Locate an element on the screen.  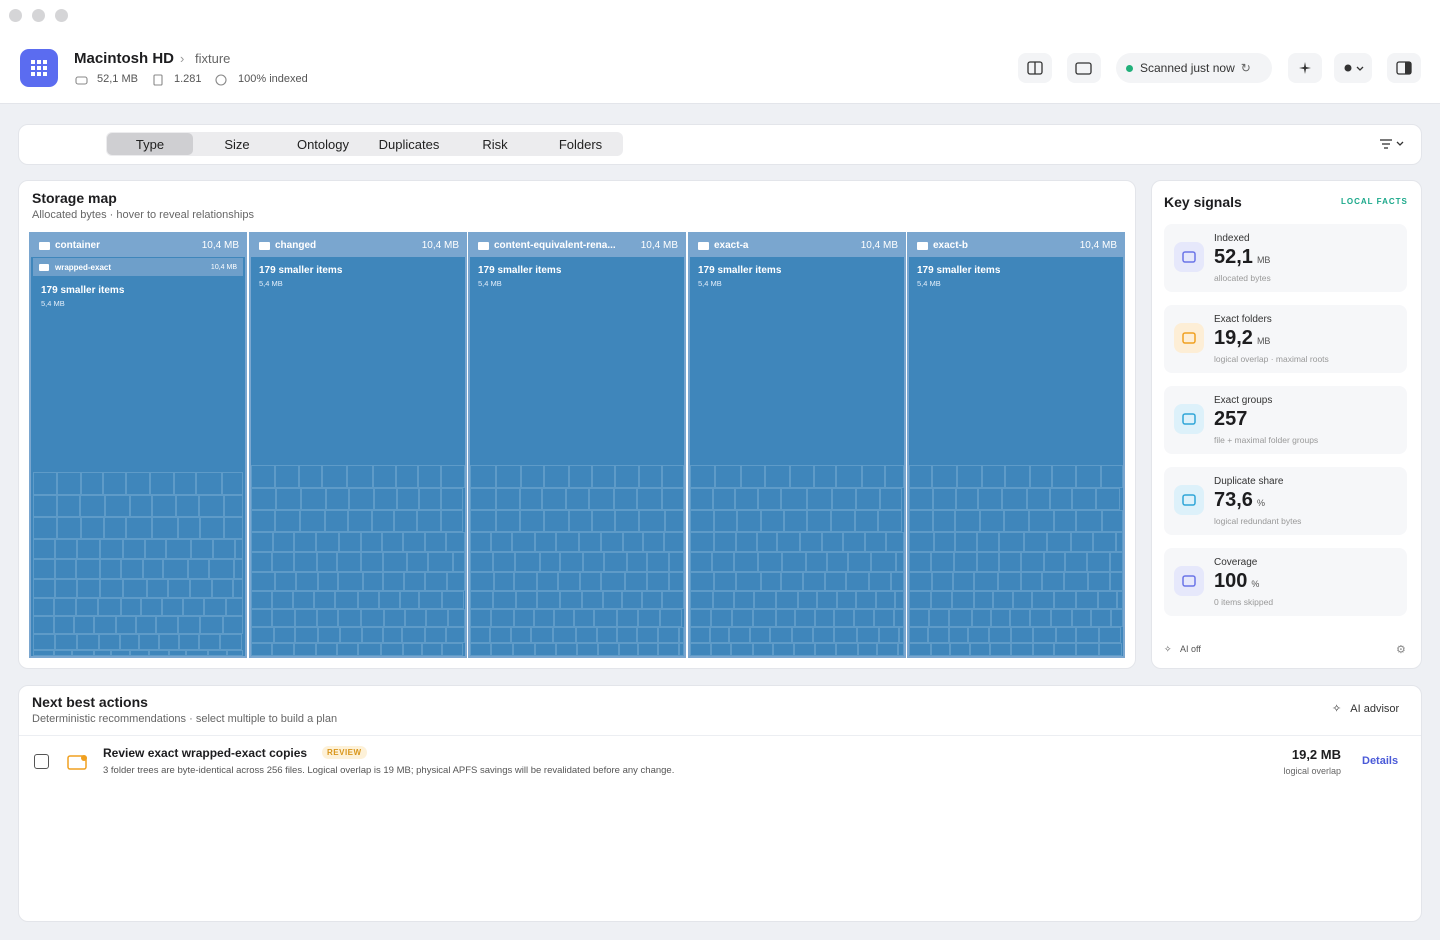
checkbox is located at coordinates (41, 761).